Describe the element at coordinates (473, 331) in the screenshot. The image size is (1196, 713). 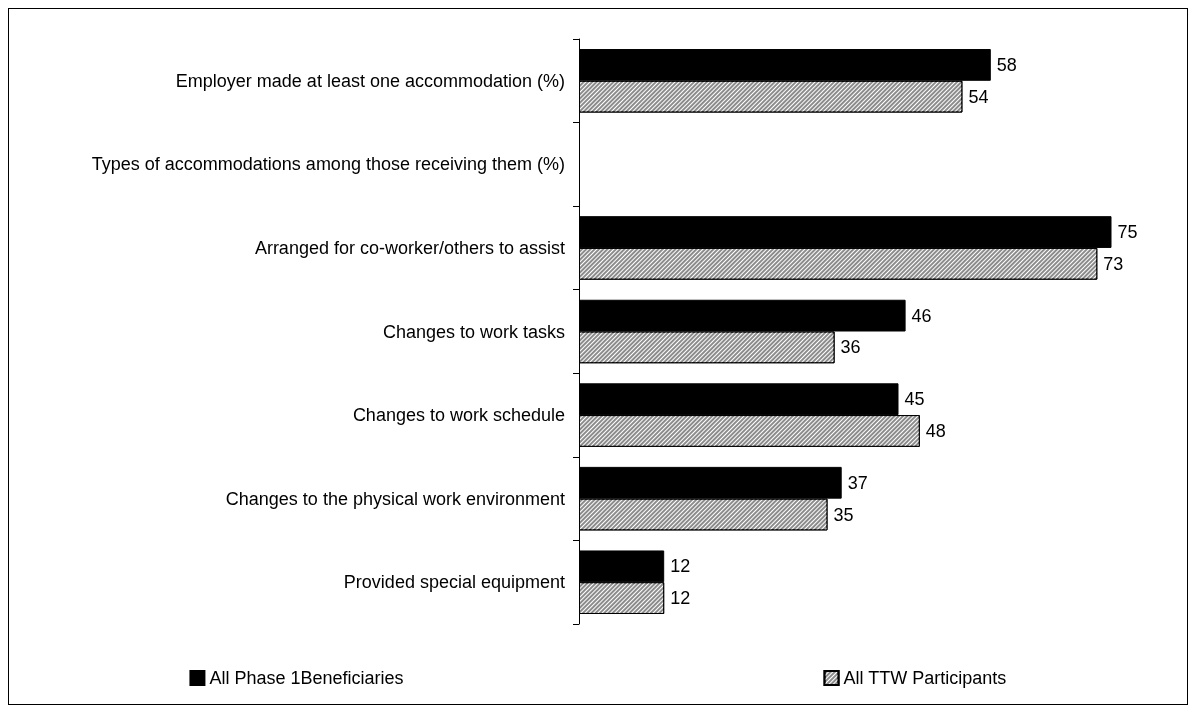
I see `y-tick-label: Changes to work tasks` at that location.